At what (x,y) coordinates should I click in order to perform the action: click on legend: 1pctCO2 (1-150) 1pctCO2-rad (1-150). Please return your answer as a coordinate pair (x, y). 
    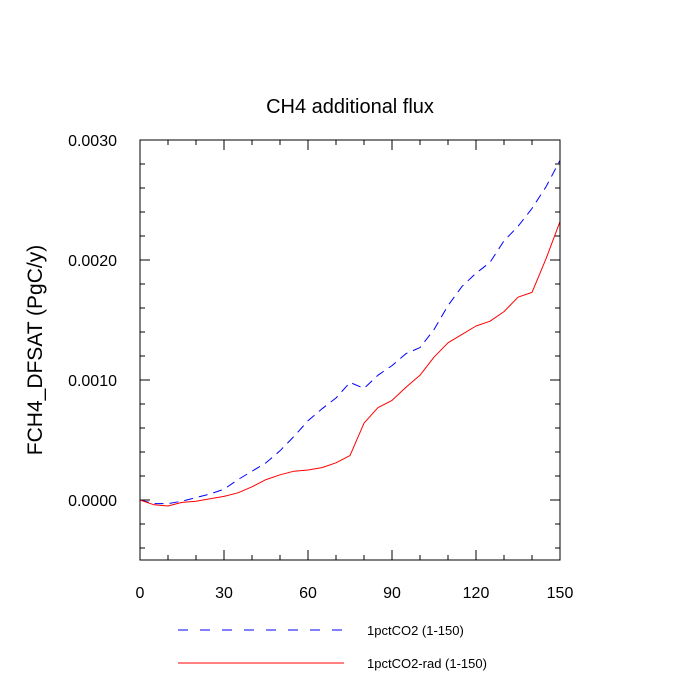
    Looking at the image, I should click on (332, 647).